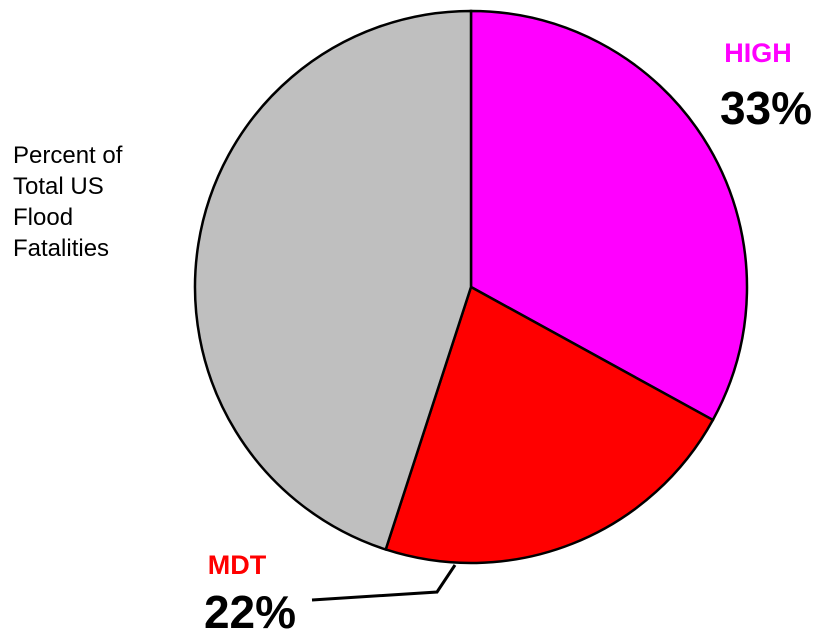 The image size is (821, 638). I want to click on value-label: 33%, so click(766, 108).